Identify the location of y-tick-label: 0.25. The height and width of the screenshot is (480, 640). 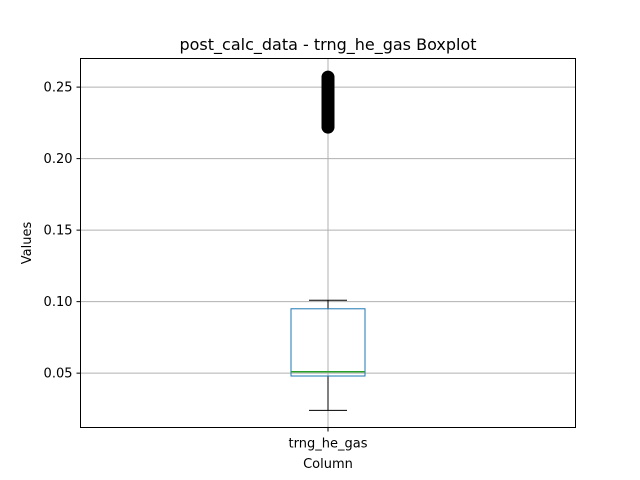
(58, 88).